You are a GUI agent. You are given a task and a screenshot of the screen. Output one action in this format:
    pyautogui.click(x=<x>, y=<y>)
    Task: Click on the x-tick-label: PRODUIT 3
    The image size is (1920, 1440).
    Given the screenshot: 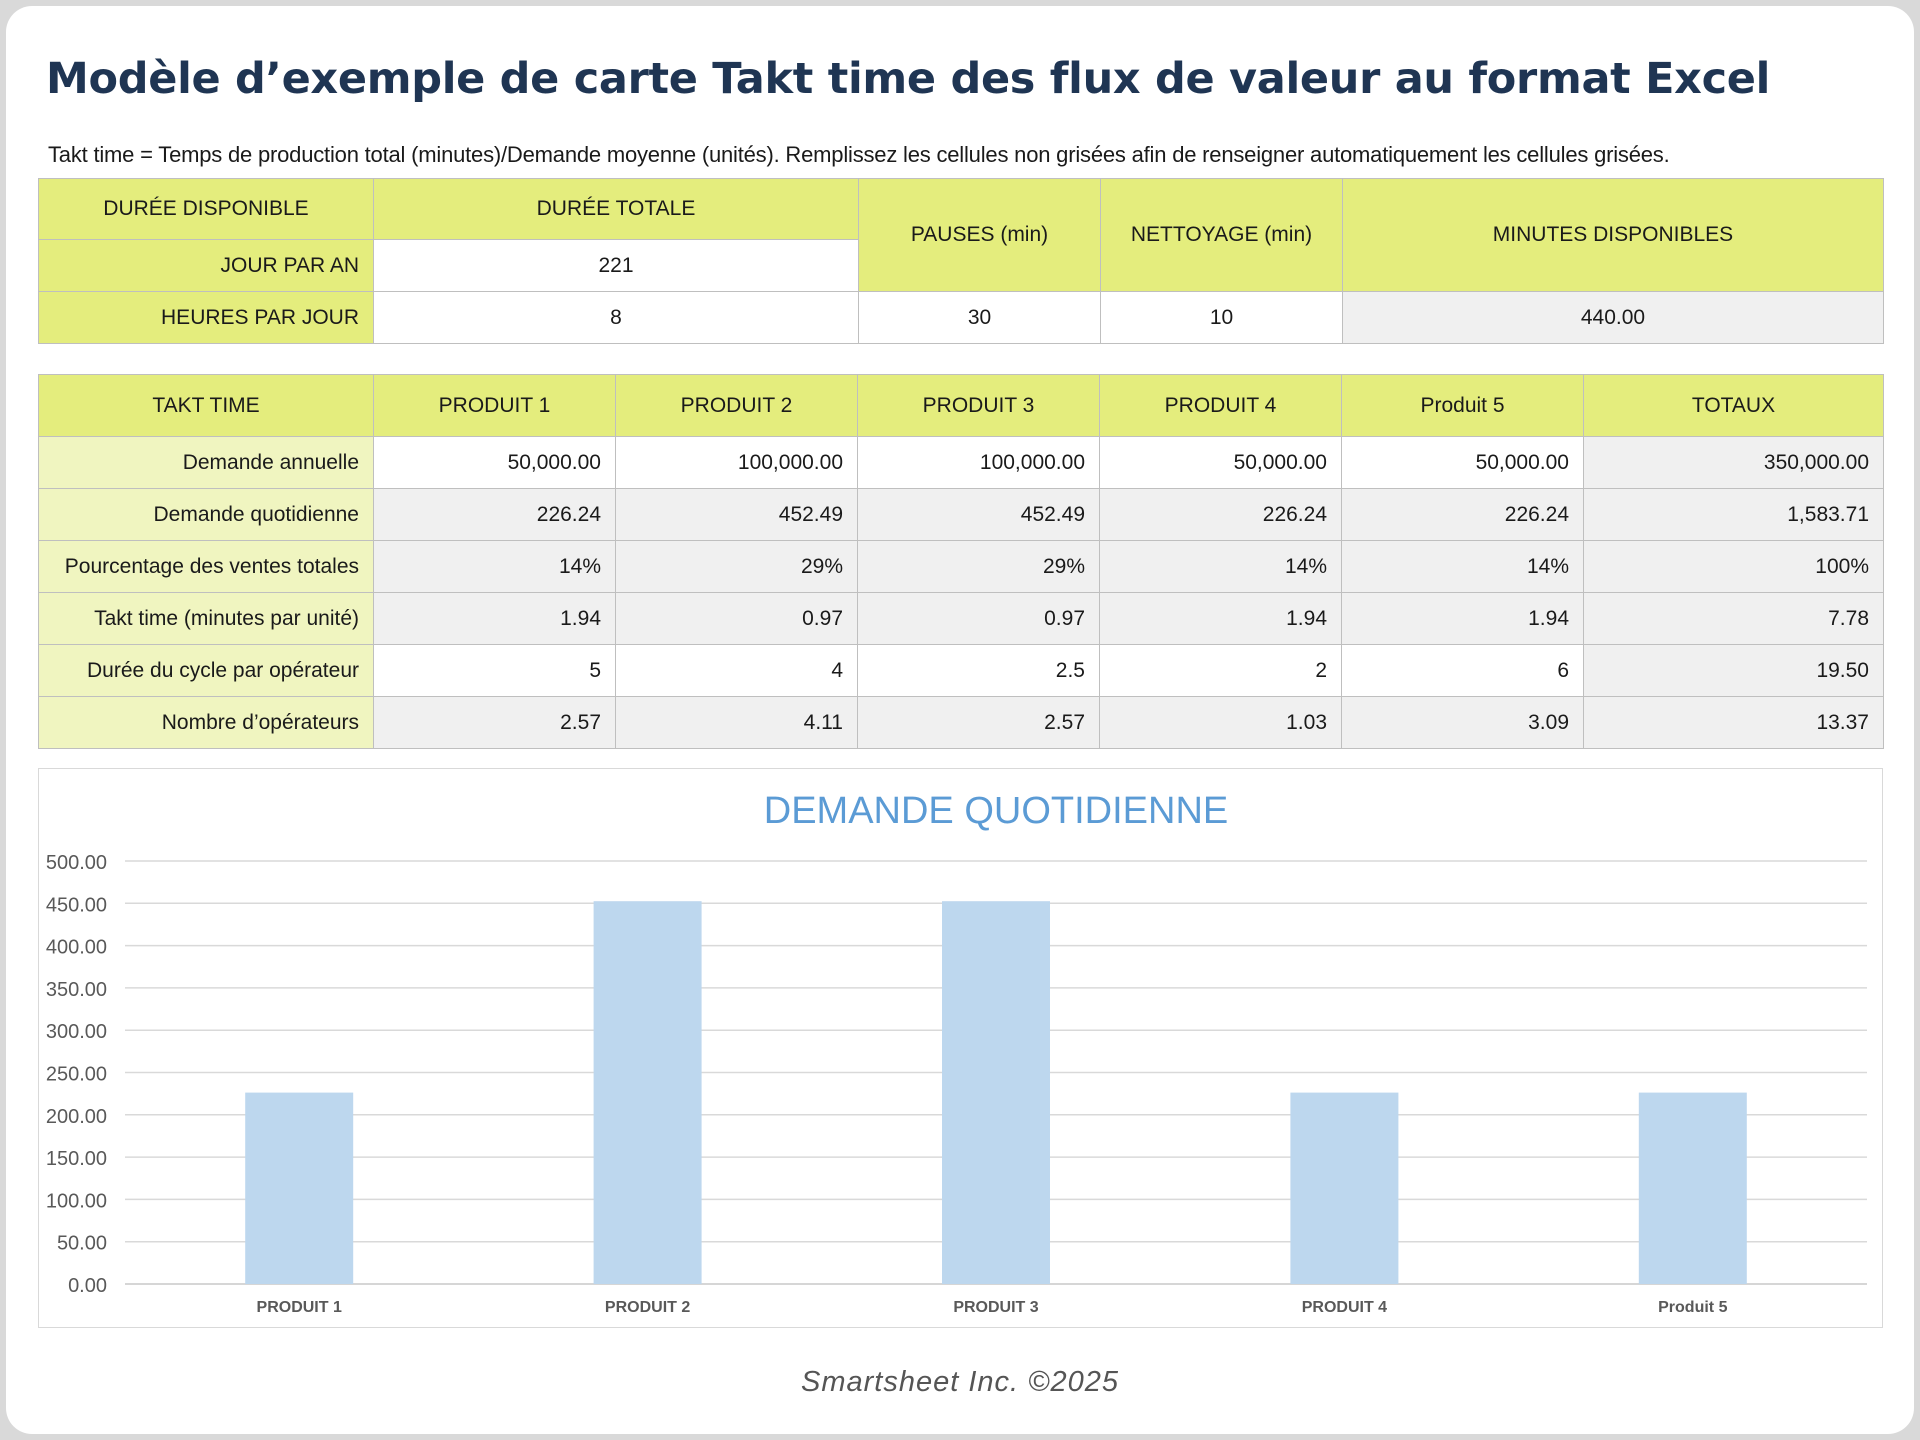 What is the action you would take?
    pyautogui.click(x=995, y=1307)
    